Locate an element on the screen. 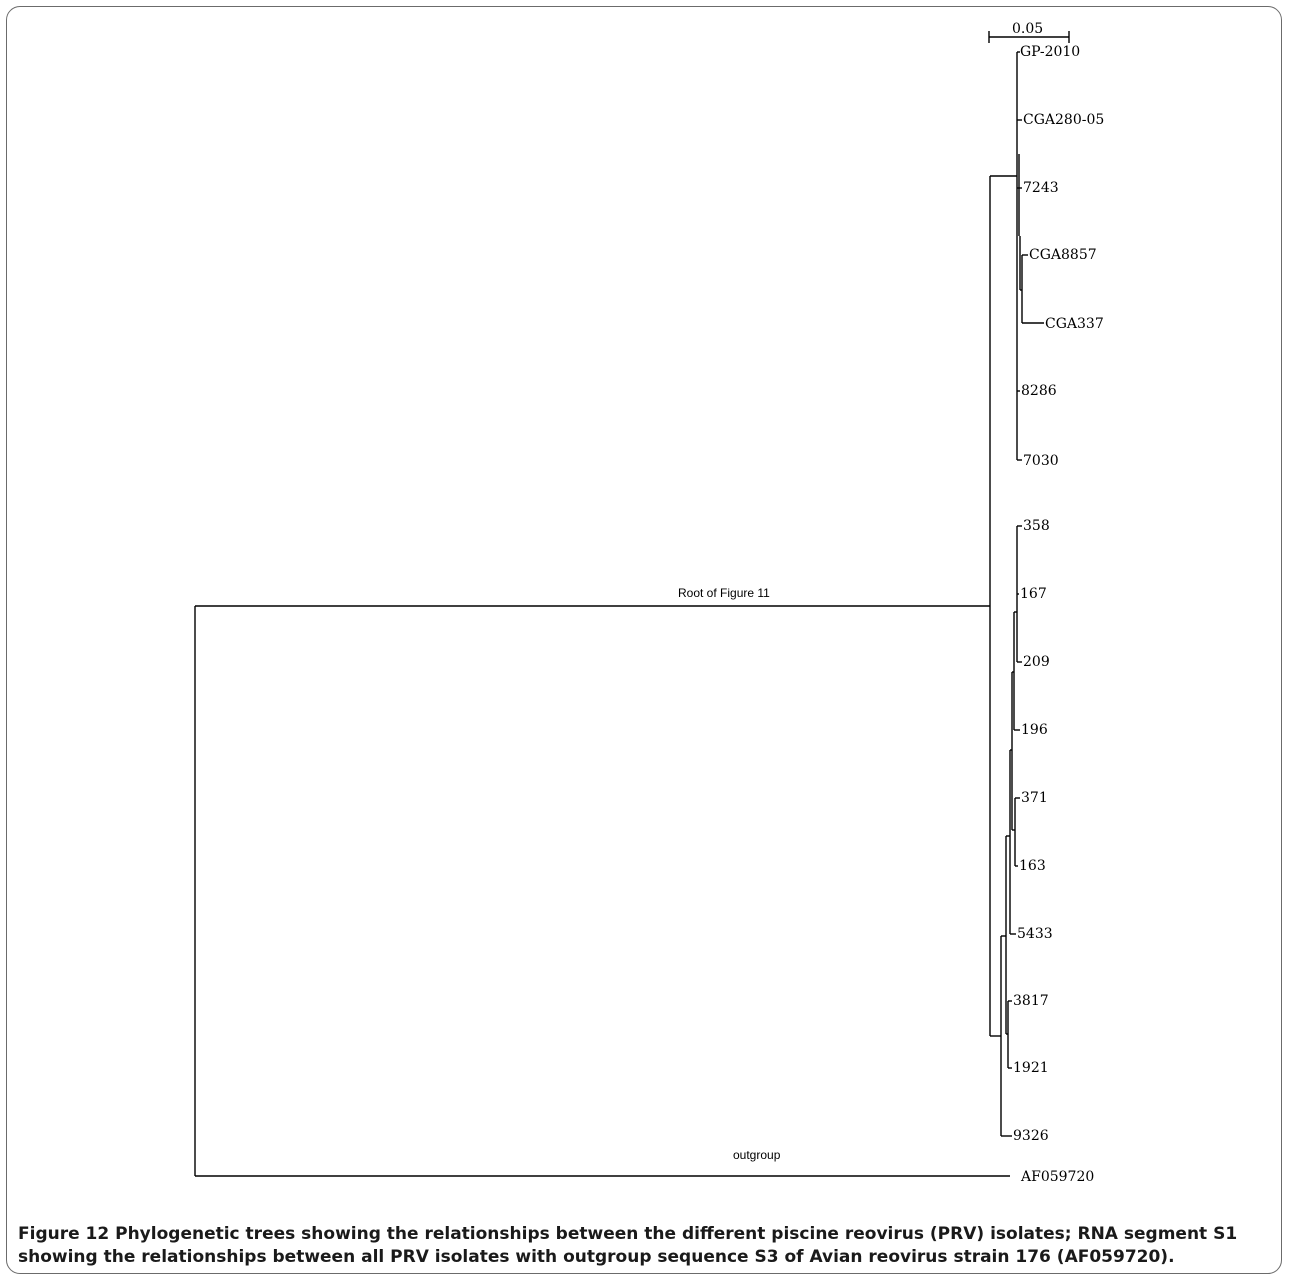  leaf-label: 7243 is located at coordinates (1041, 188).